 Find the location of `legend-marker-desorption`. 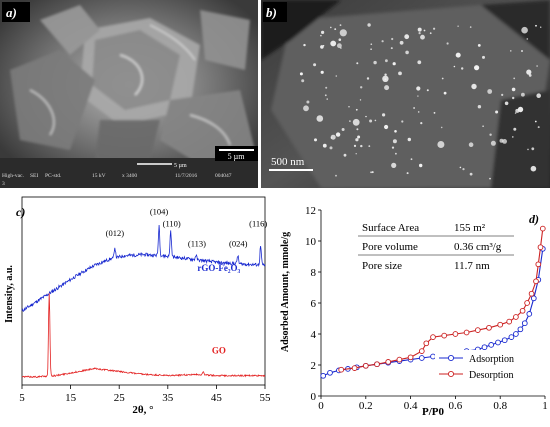

legend-marker-desorption is located at coordinates (451, 374).